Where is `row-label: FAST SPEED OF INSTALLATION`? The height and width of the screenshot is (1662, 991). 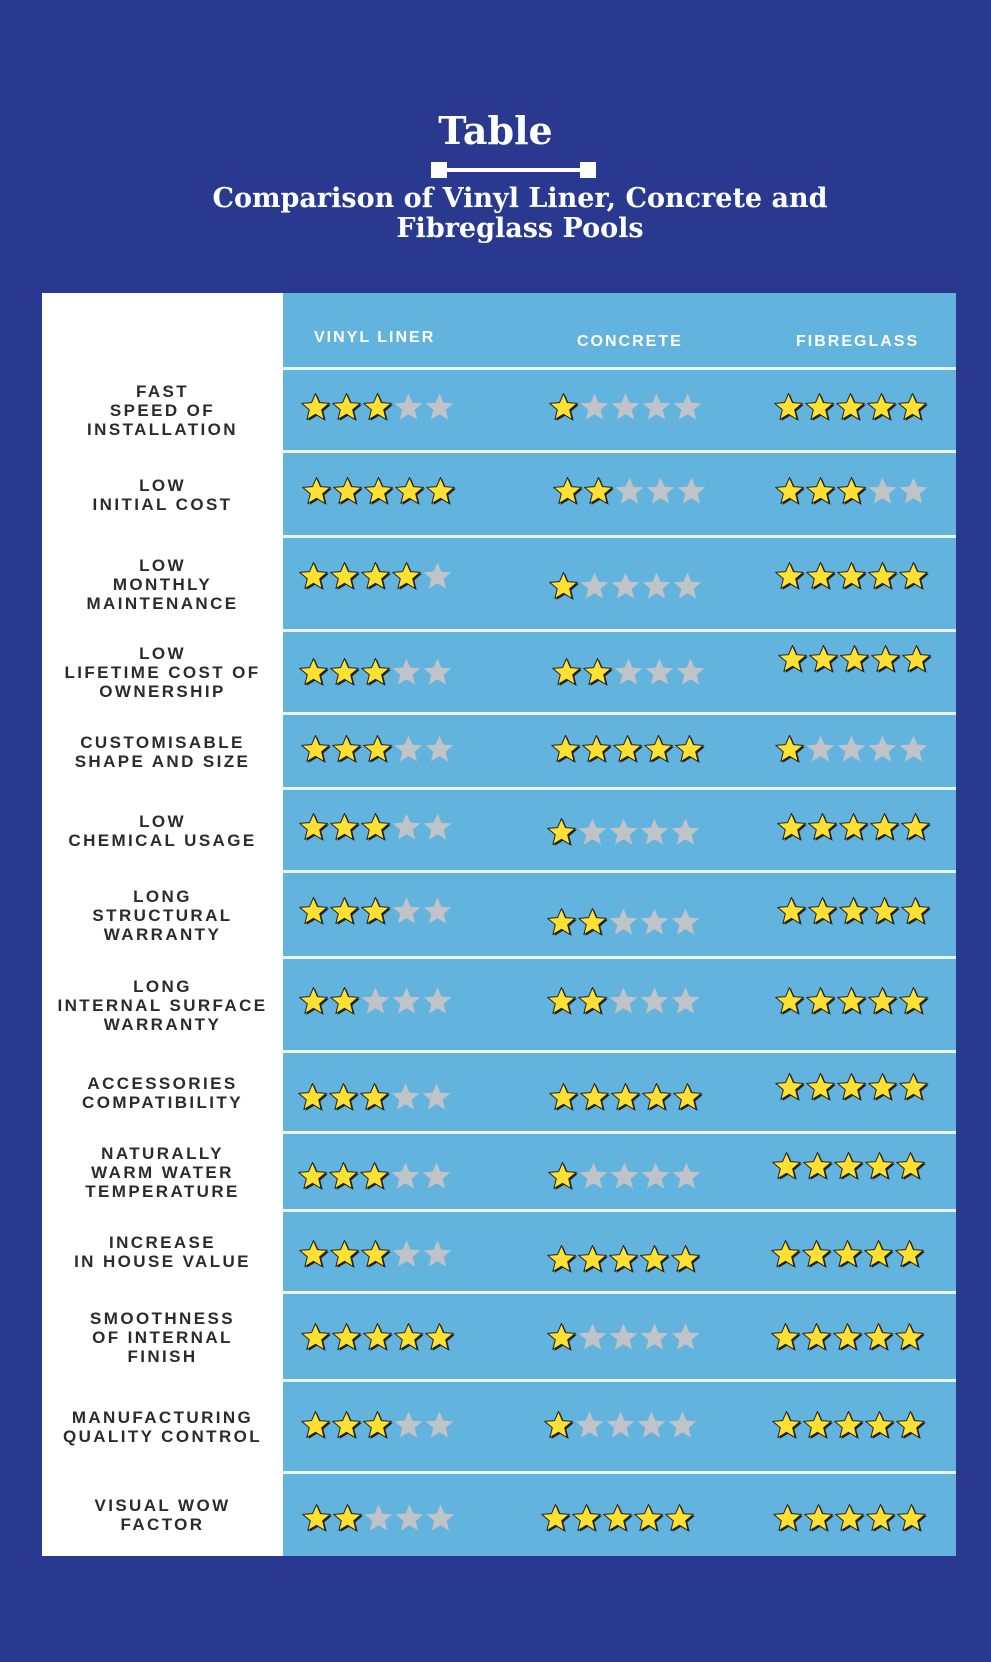 row-label: FAST SPEED OF INSTALLATION is located at coordinates (162, 410).